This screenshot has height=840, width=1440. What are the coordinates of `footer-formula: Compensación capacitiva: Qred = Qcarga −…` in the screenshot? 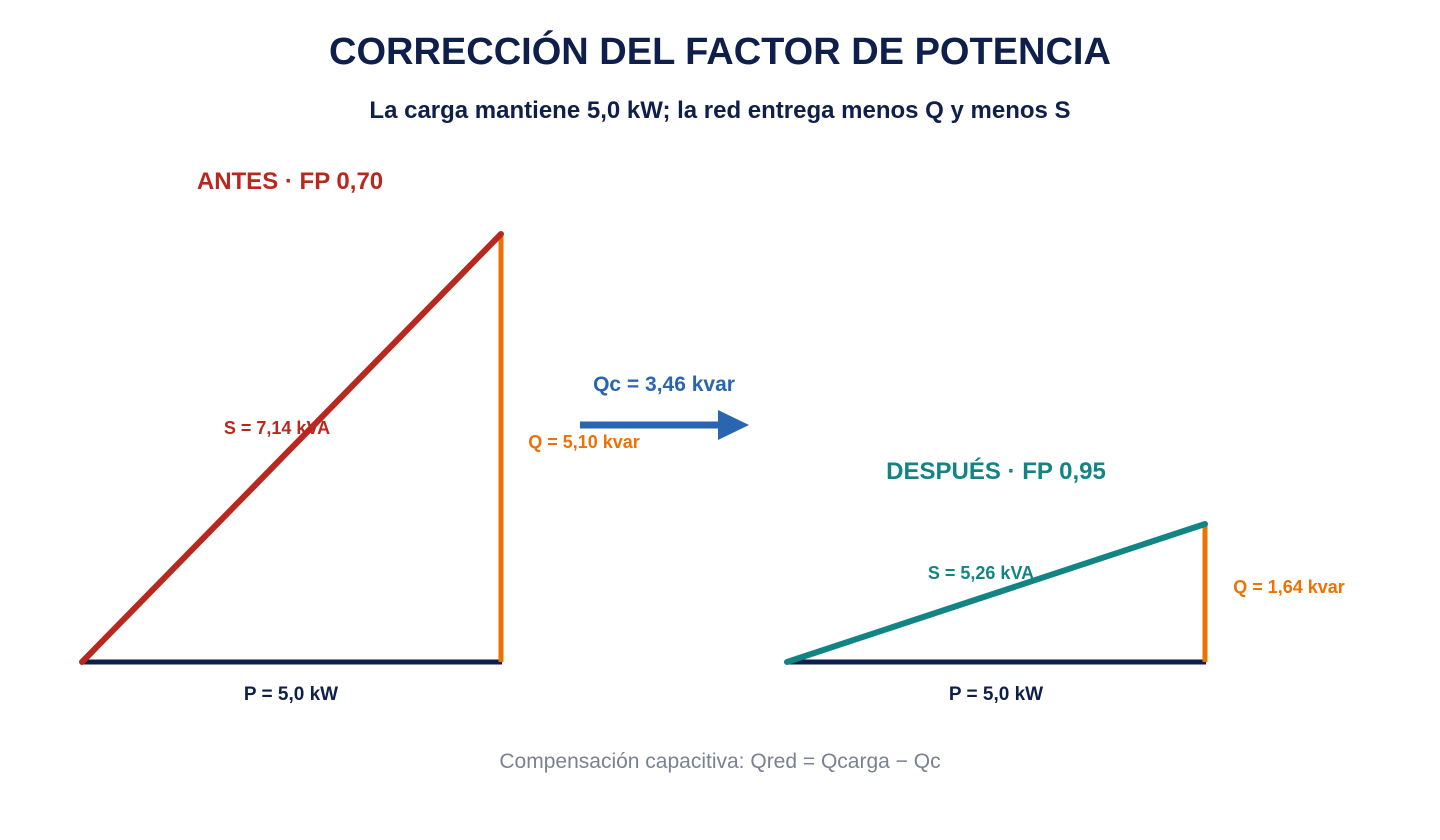 It's located at (719, 761).